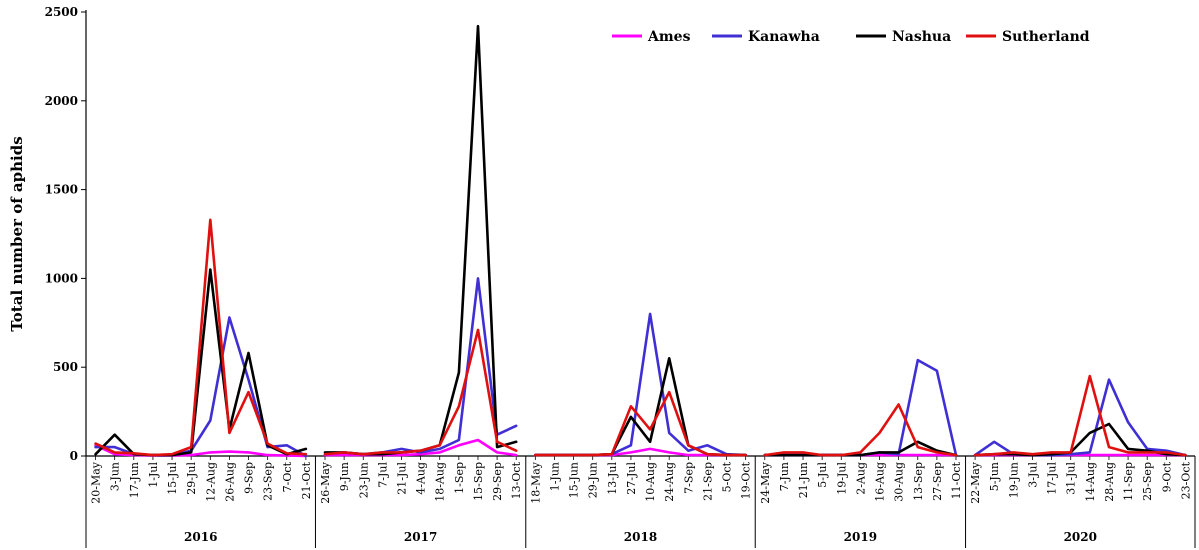 The height and width of the screenshot is (550, 1199). What do you see at coordinates (1080, 537) in the screenshot?
I see `year-label: 2020` at bounding box center [1080, 537].